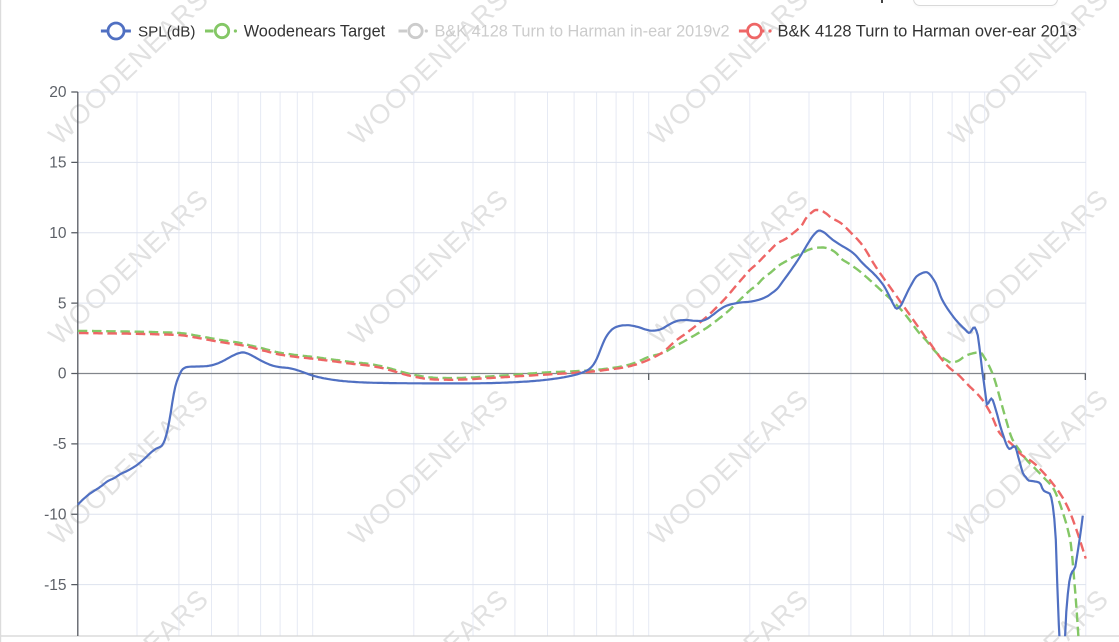 Image resolution: width=1119 pixels, height=642 pixels. Describe the element at coordinates (62, 374) in the screenshot. I see `svg-text: 0` at that location.